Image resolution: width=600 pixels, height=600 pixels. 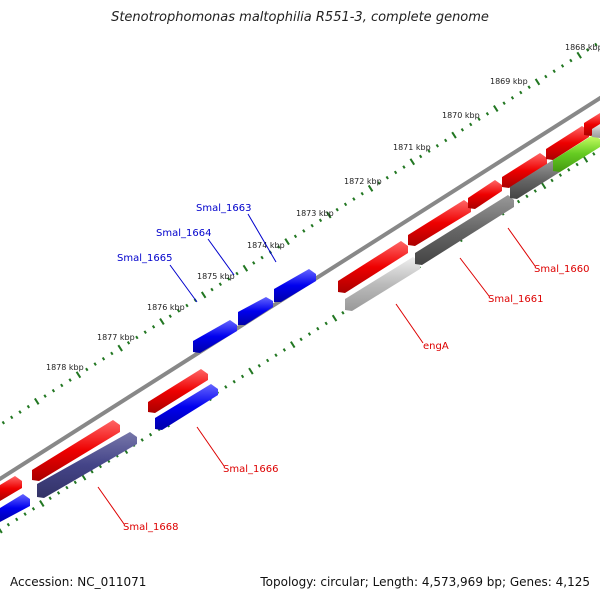 What do you see at coordinates (183, 233) in the screenshot?
I see `gene-label: Smal_1664` at bounding box center [183, 233].